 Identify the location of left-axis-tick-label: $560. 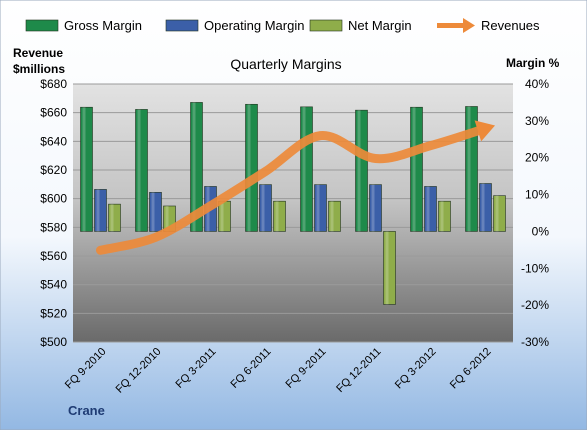
(53, 256).